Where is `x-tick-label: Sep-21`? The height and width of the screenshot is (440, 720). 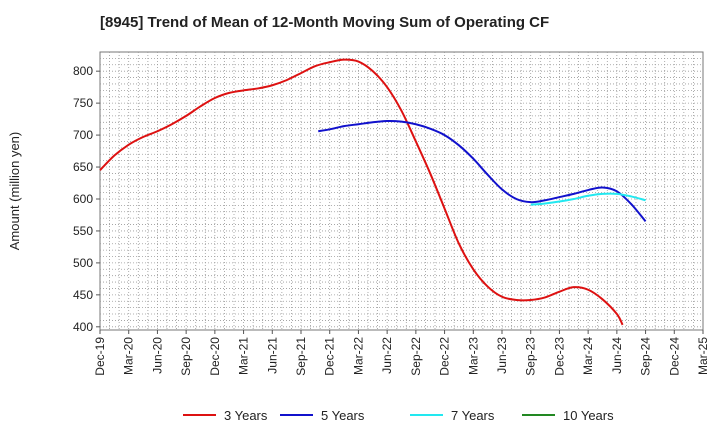 x-tick-label: Sep-21 is located at coordinates (301, 356).